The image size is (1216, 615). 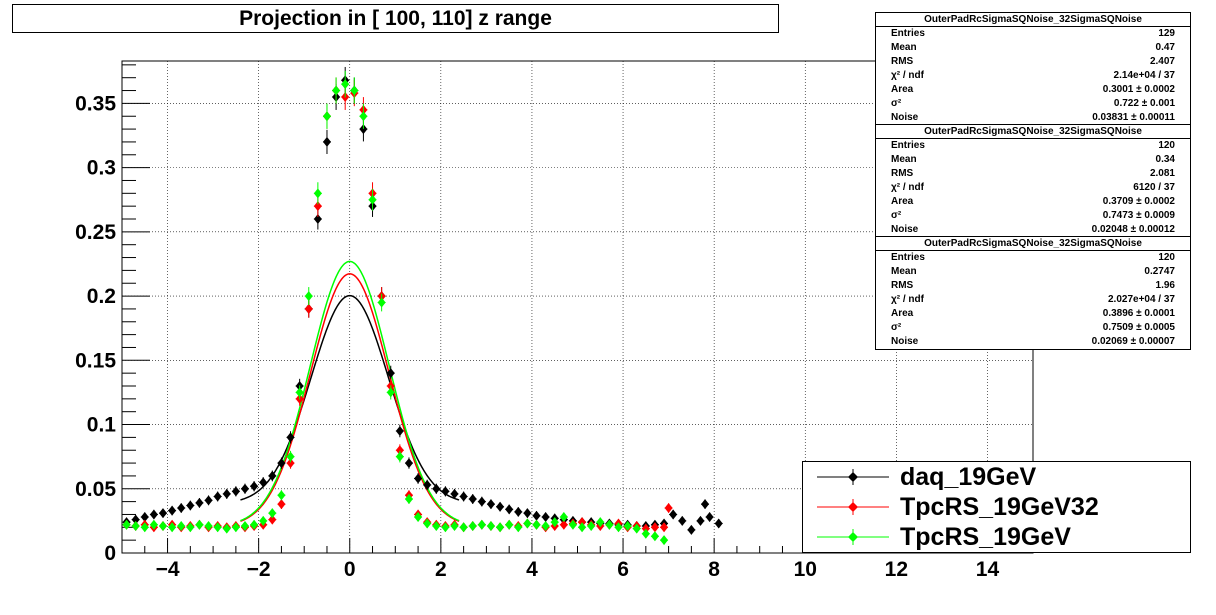 I want to click on stats-row: Noise 0.02048 ± 0.00012, so click(x=1033, y=230).